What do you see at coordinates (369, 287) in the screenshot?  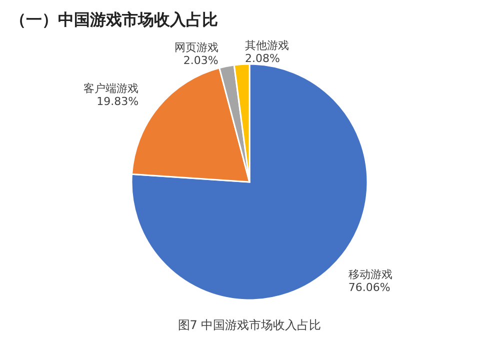 I see `data-label: 76.06%` at bounding box center [369, 287].